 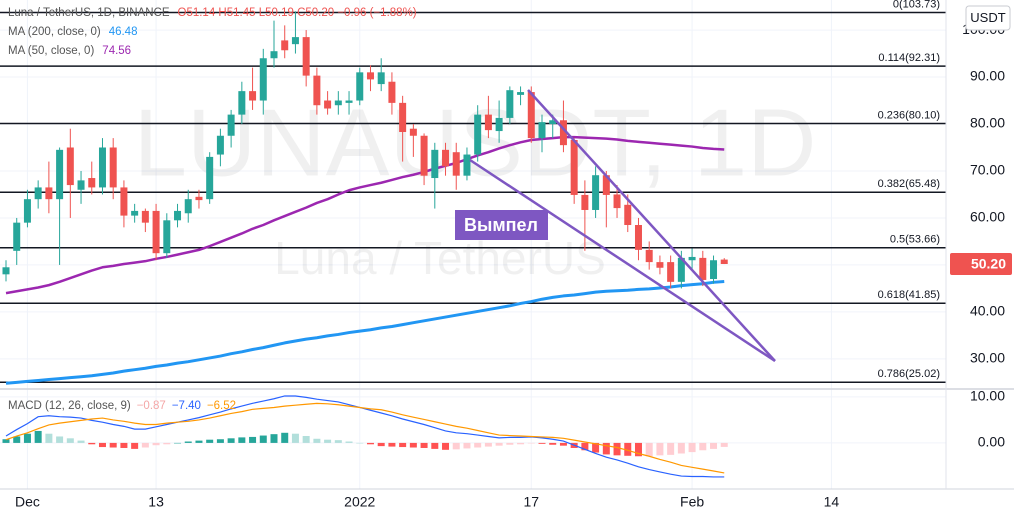 What do you see at coordinates (909, 58) in the screenshot?
I see `fib-level-label: 0.114(92.31)` at bounding box center [909, 58].